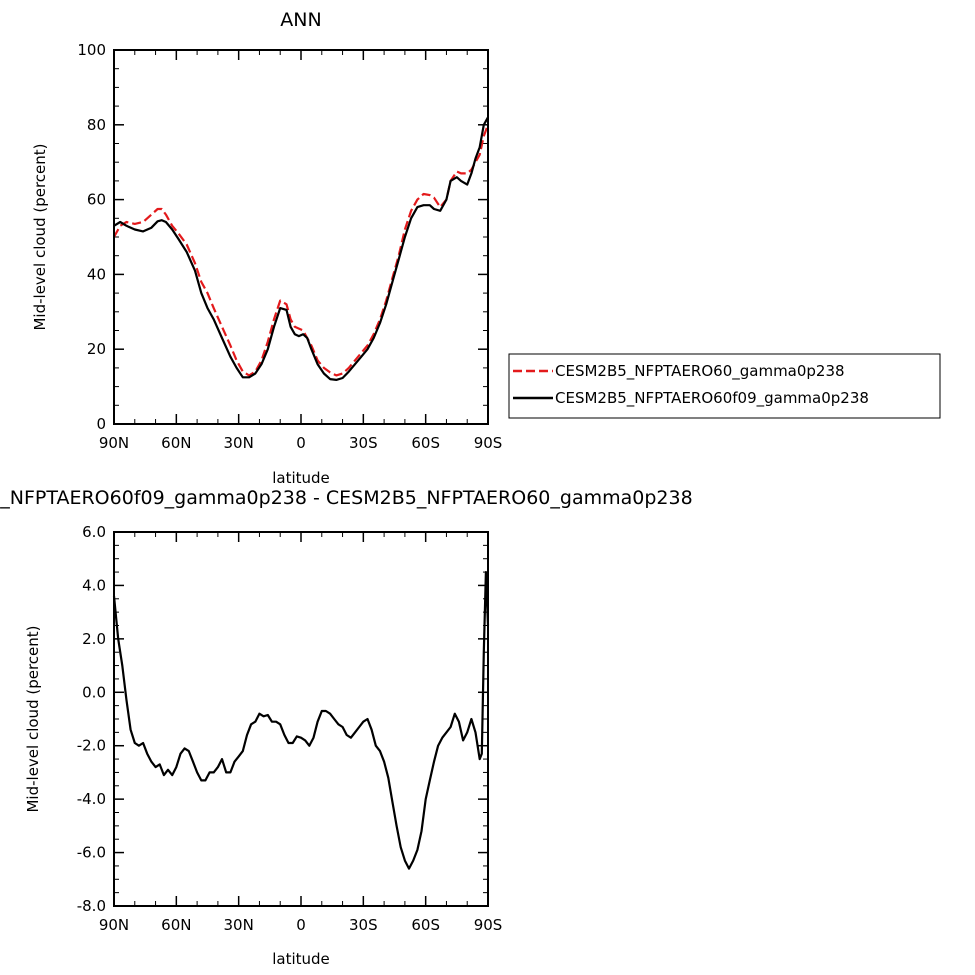  What do you see at coordinates (96, 349) in the screenshot?
I see `y-tick-label: 20` at bounding box center [96, 349].